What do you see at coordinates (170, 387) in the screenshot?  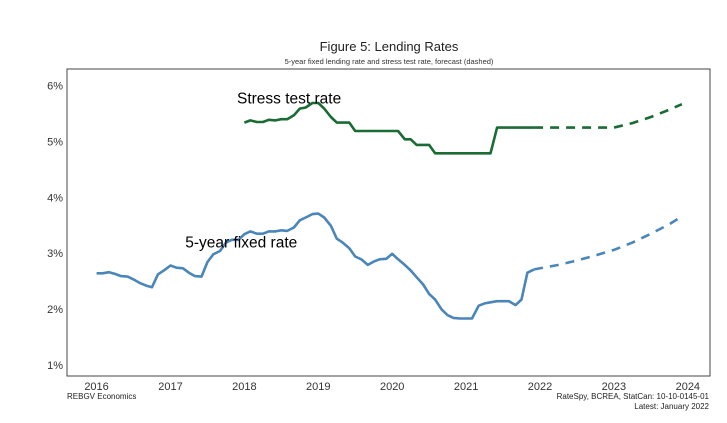 I see `x-tick-label: 2017` at bounding box center [170, 387].